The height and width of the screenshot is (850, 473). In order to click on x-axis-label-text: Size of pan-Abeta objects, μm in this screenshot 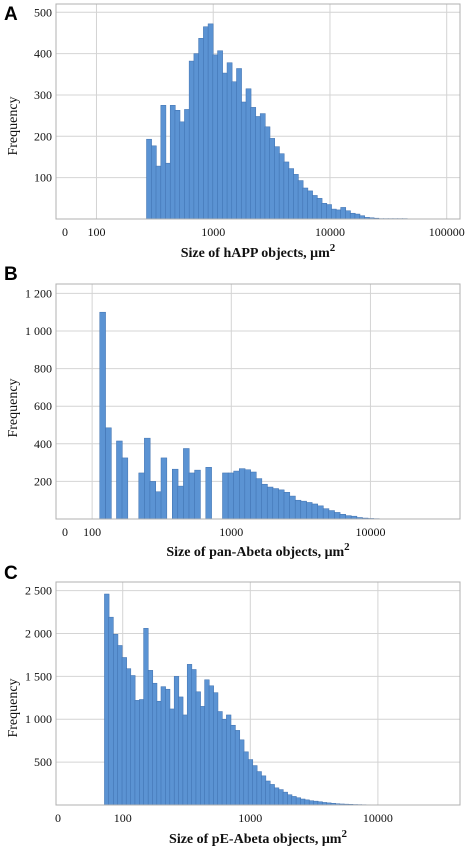, I will do `click(255, 552)`.